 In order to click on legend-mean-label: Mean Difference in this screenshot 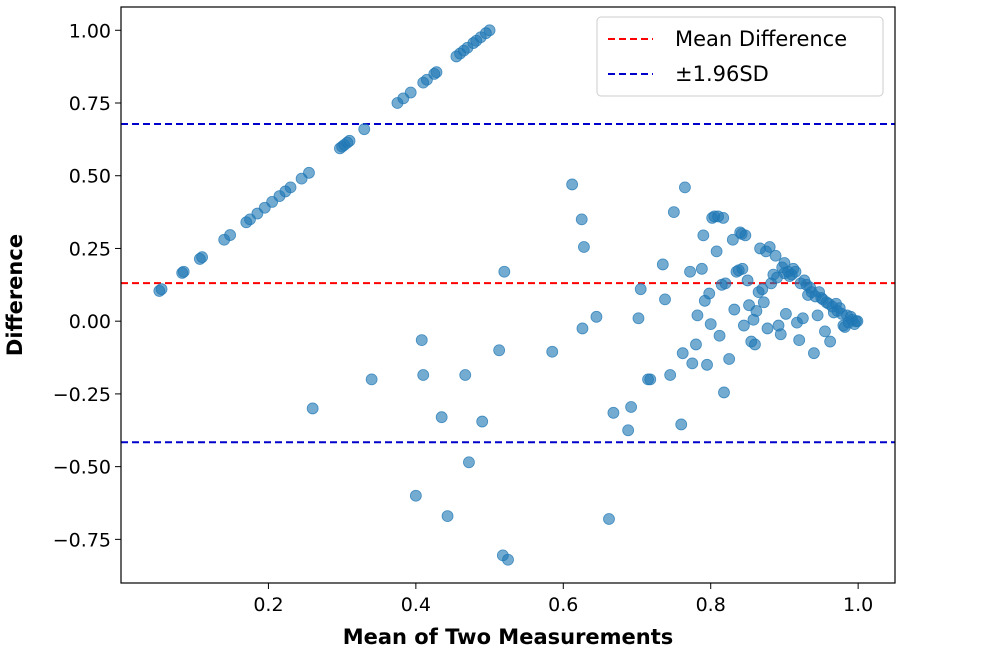, I will do `click(761, 39)`.